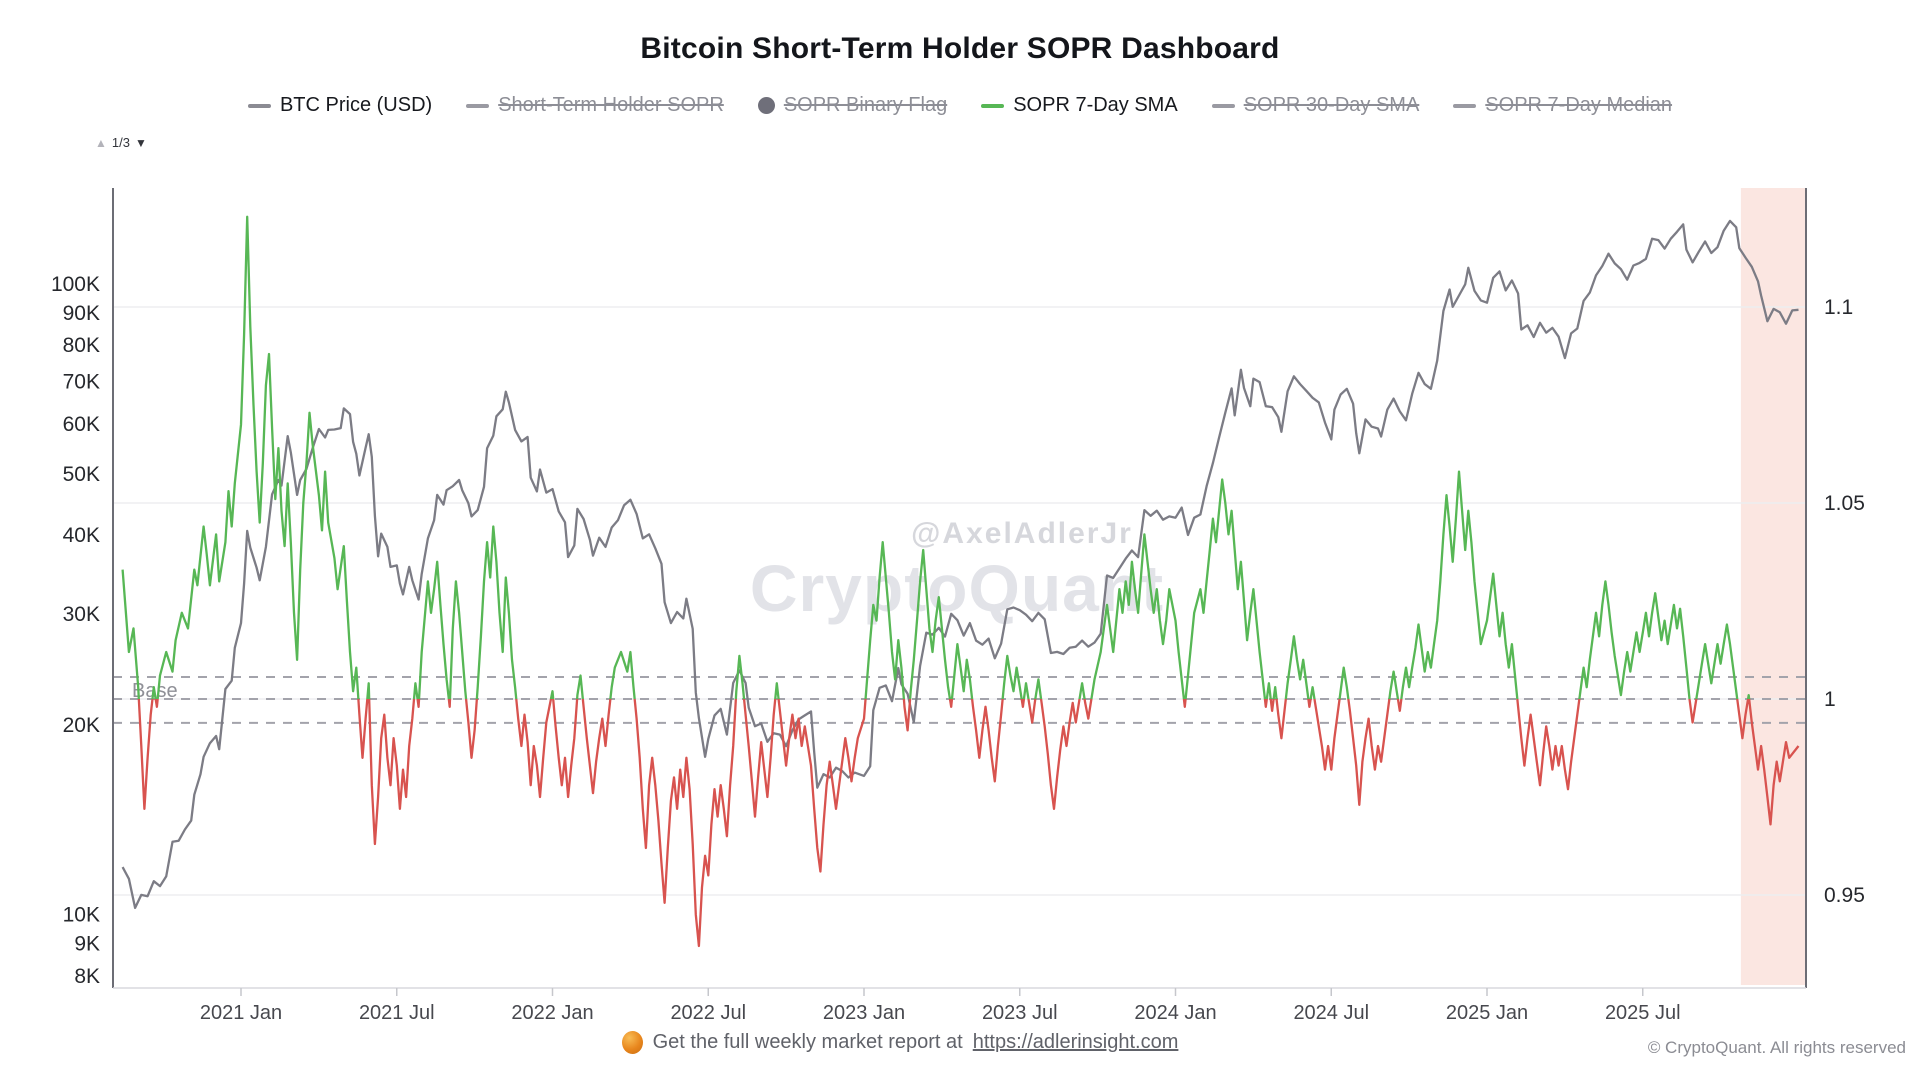  What do you see at coordinates (81, 614) in the screenshot?
I see `y-left-tick-label: 30K` at bounding box center [81, 614].